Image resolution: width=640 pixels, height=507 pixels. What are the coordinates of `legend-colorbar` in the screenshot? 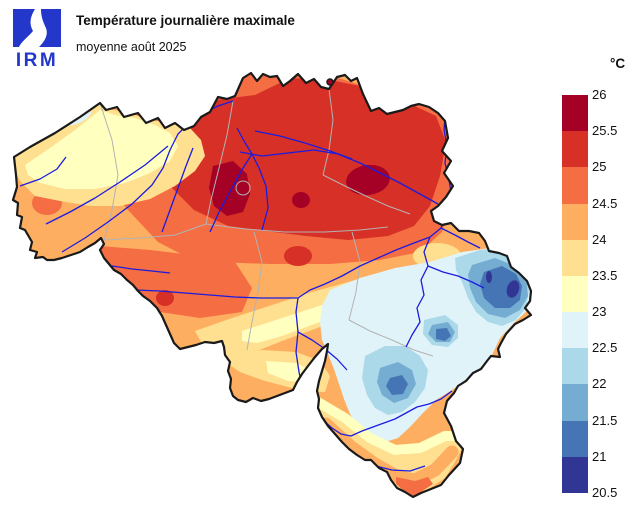 It's located at (575, 294).